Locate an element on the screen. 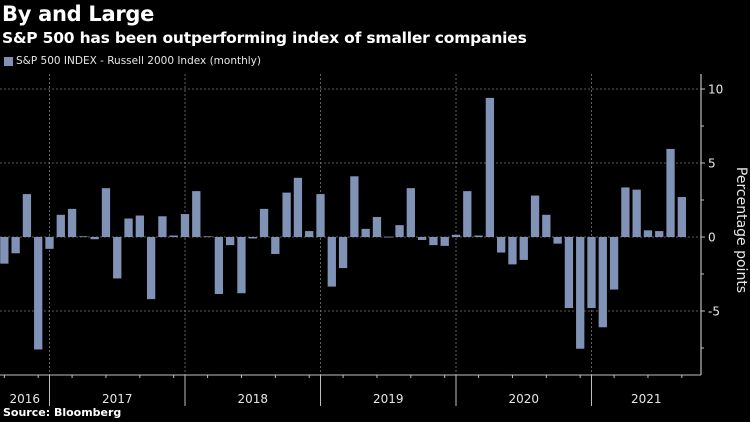 The height and width of the screenshot is (422, 750). y-tick-label: -5 is located at coordinates (714, 312).